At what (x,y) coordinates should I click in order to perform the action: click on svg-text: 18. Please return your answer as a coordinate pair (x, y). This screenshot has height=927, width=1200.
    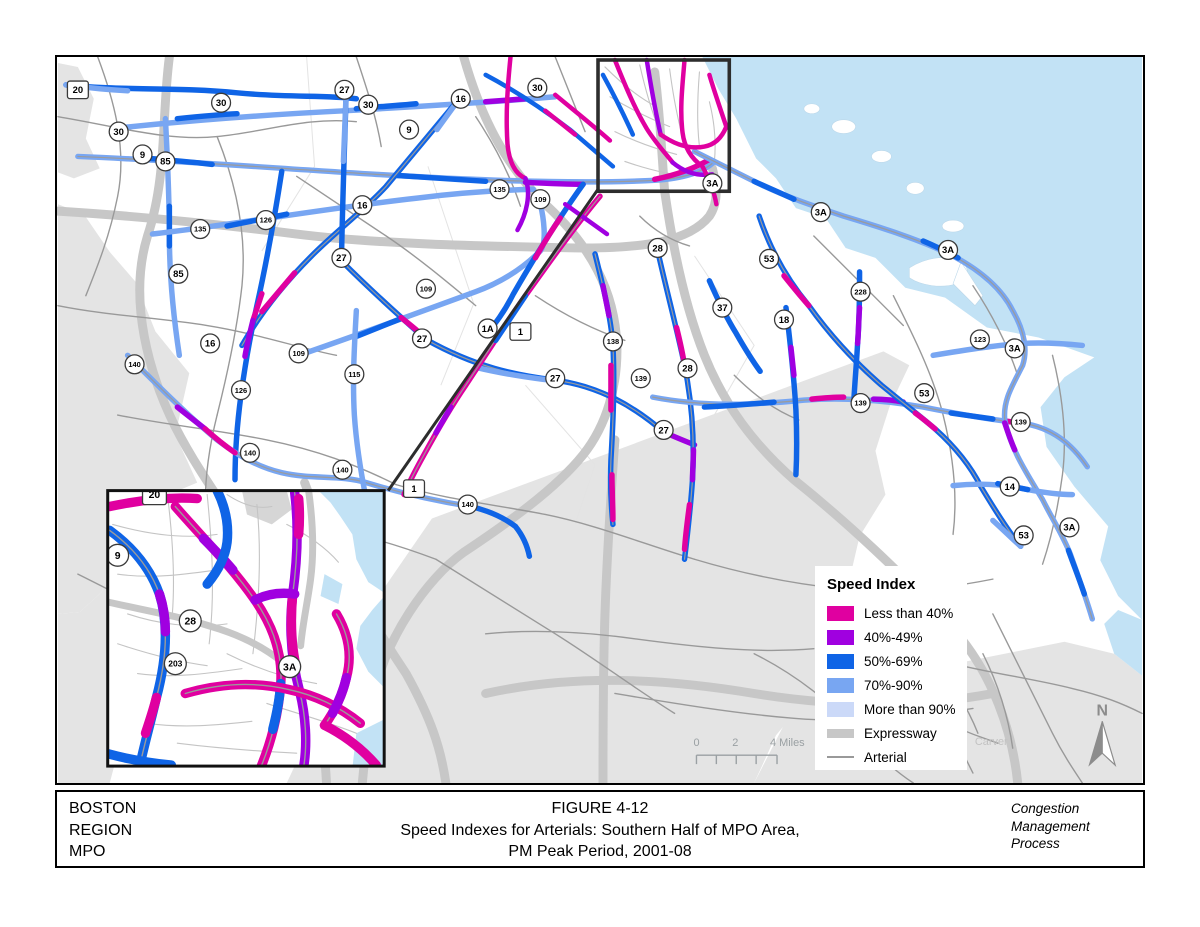
    Looking at the image, I should click on (784, 320).